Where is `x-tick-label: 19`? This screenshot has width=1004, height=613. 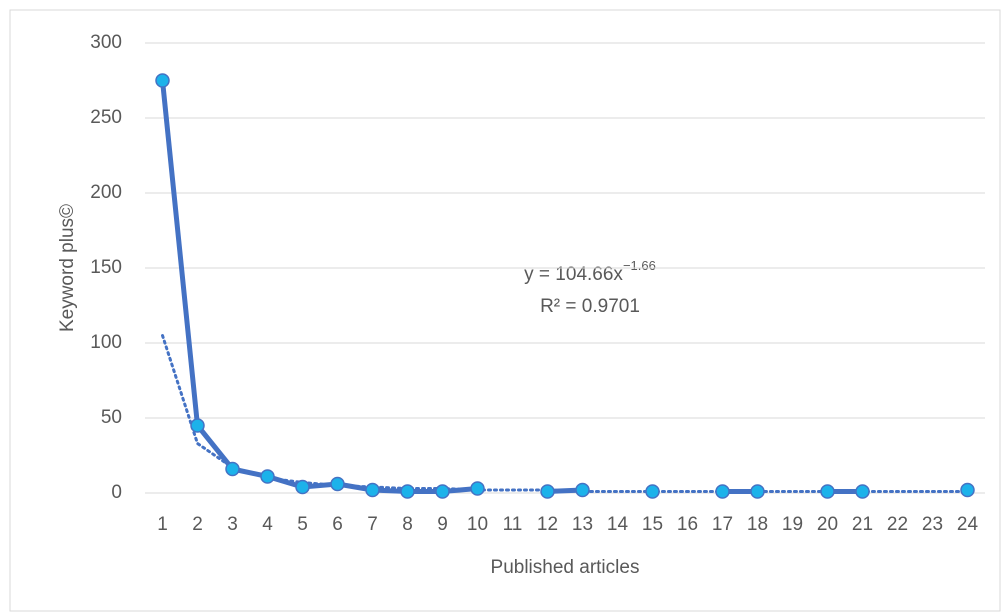 x-tick-label: 19 is located at coordinates (792, 524).